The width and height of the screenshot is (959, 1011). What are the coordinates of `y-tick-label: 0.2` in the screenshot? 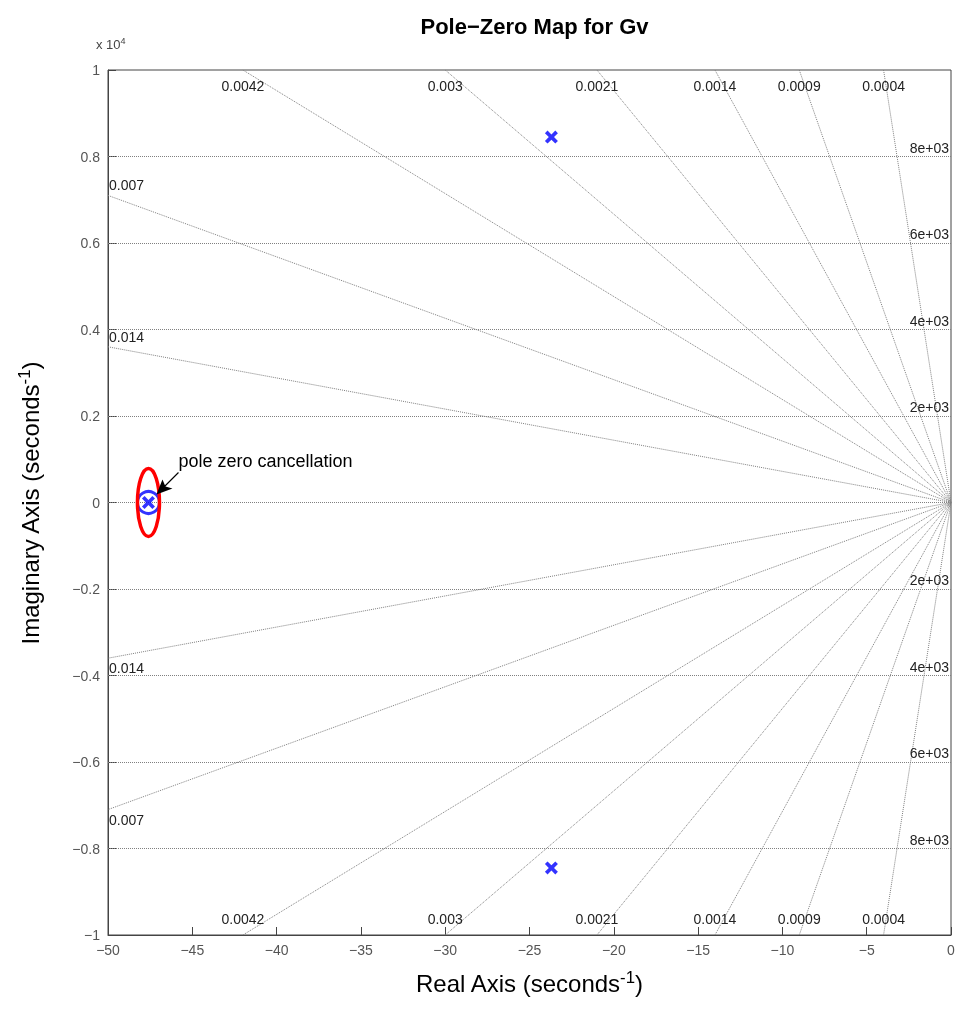 It's located at (90, 416).